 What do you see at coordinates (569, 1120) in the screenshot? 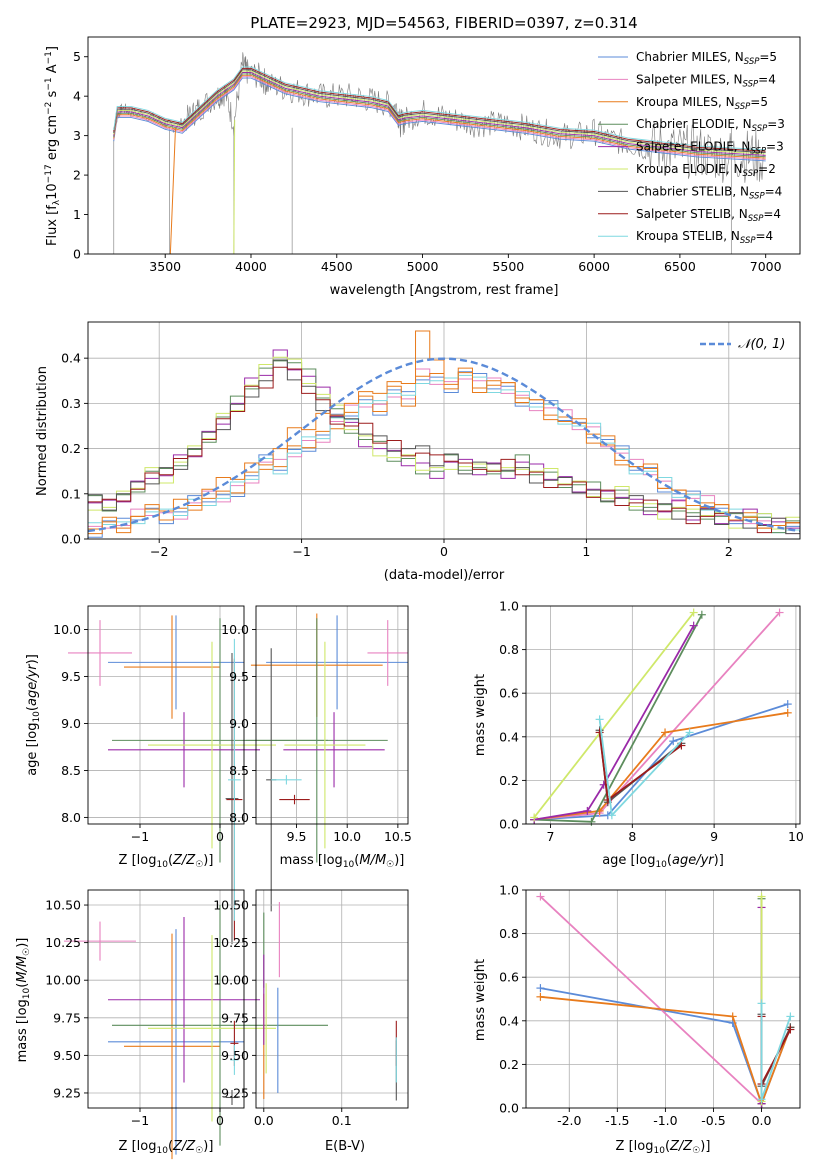
I see `x-tick-label: -2.0` at bounding box center [569, 1120].